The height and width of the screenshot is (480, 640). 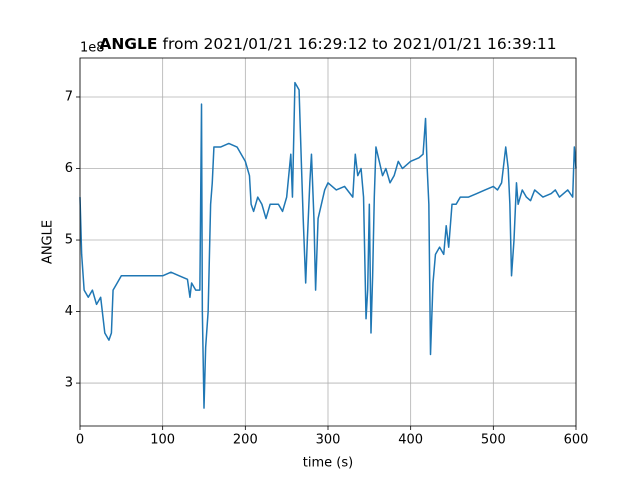 What do you see at coordinates (162, 440) in the screenshot?
I see `x-tick-label: 100` at bounding box center [162, 440].